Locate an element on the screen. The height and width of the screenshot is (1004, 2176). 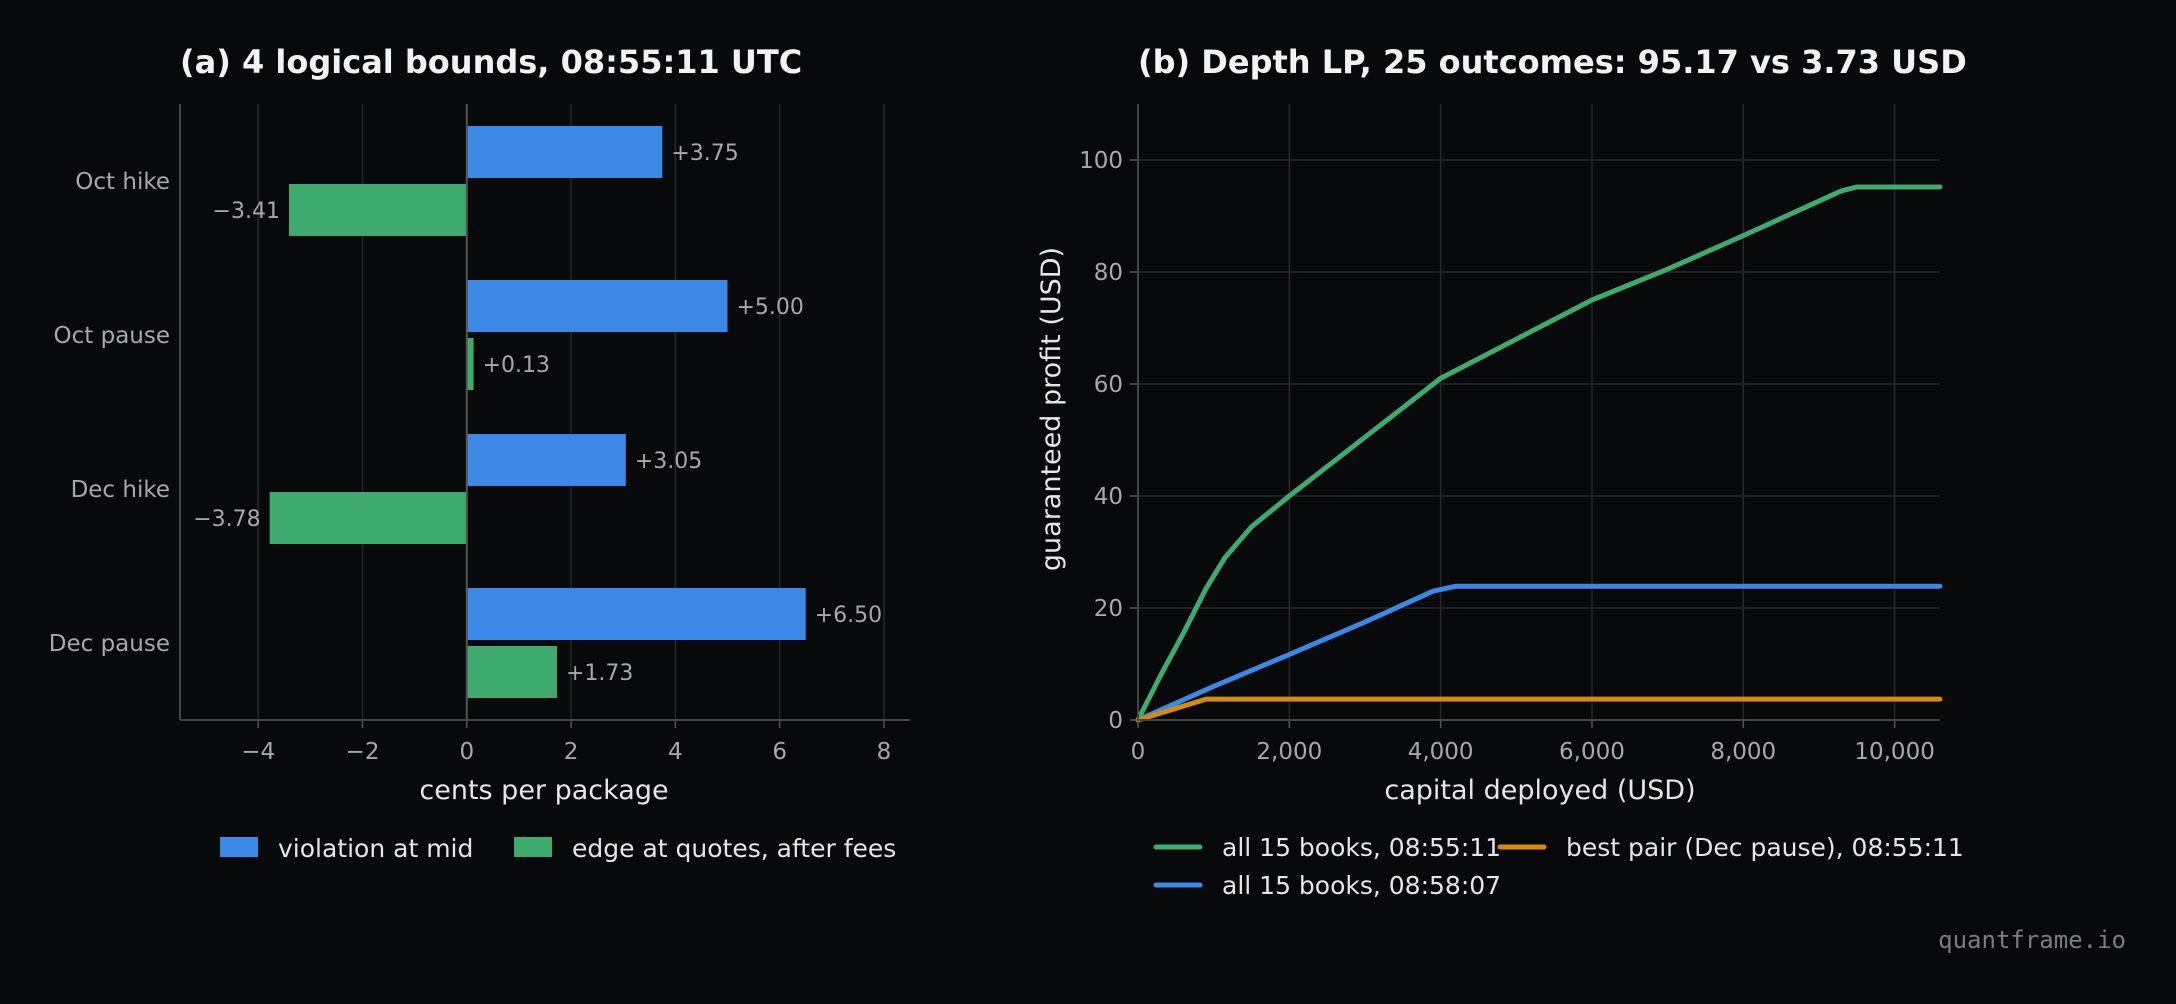
bar-data-label: +5.00 is located at coordinates (770, 307).